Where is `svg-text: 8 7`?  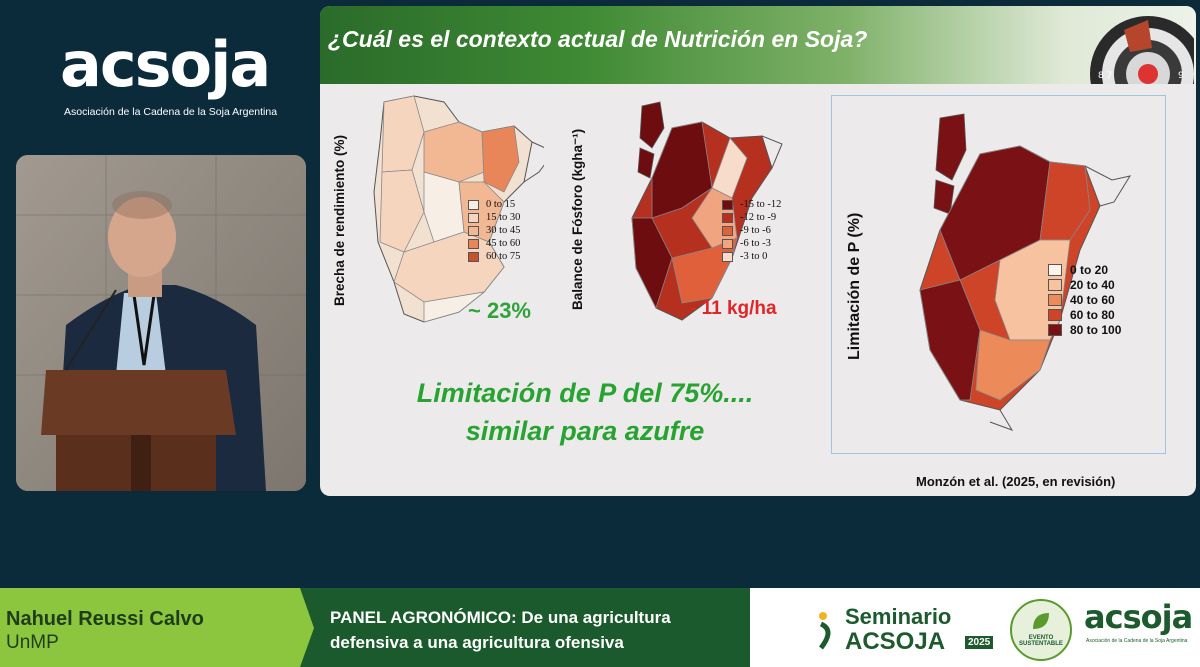
svg-text: 8 7 is located at coordinates (1105, 76).